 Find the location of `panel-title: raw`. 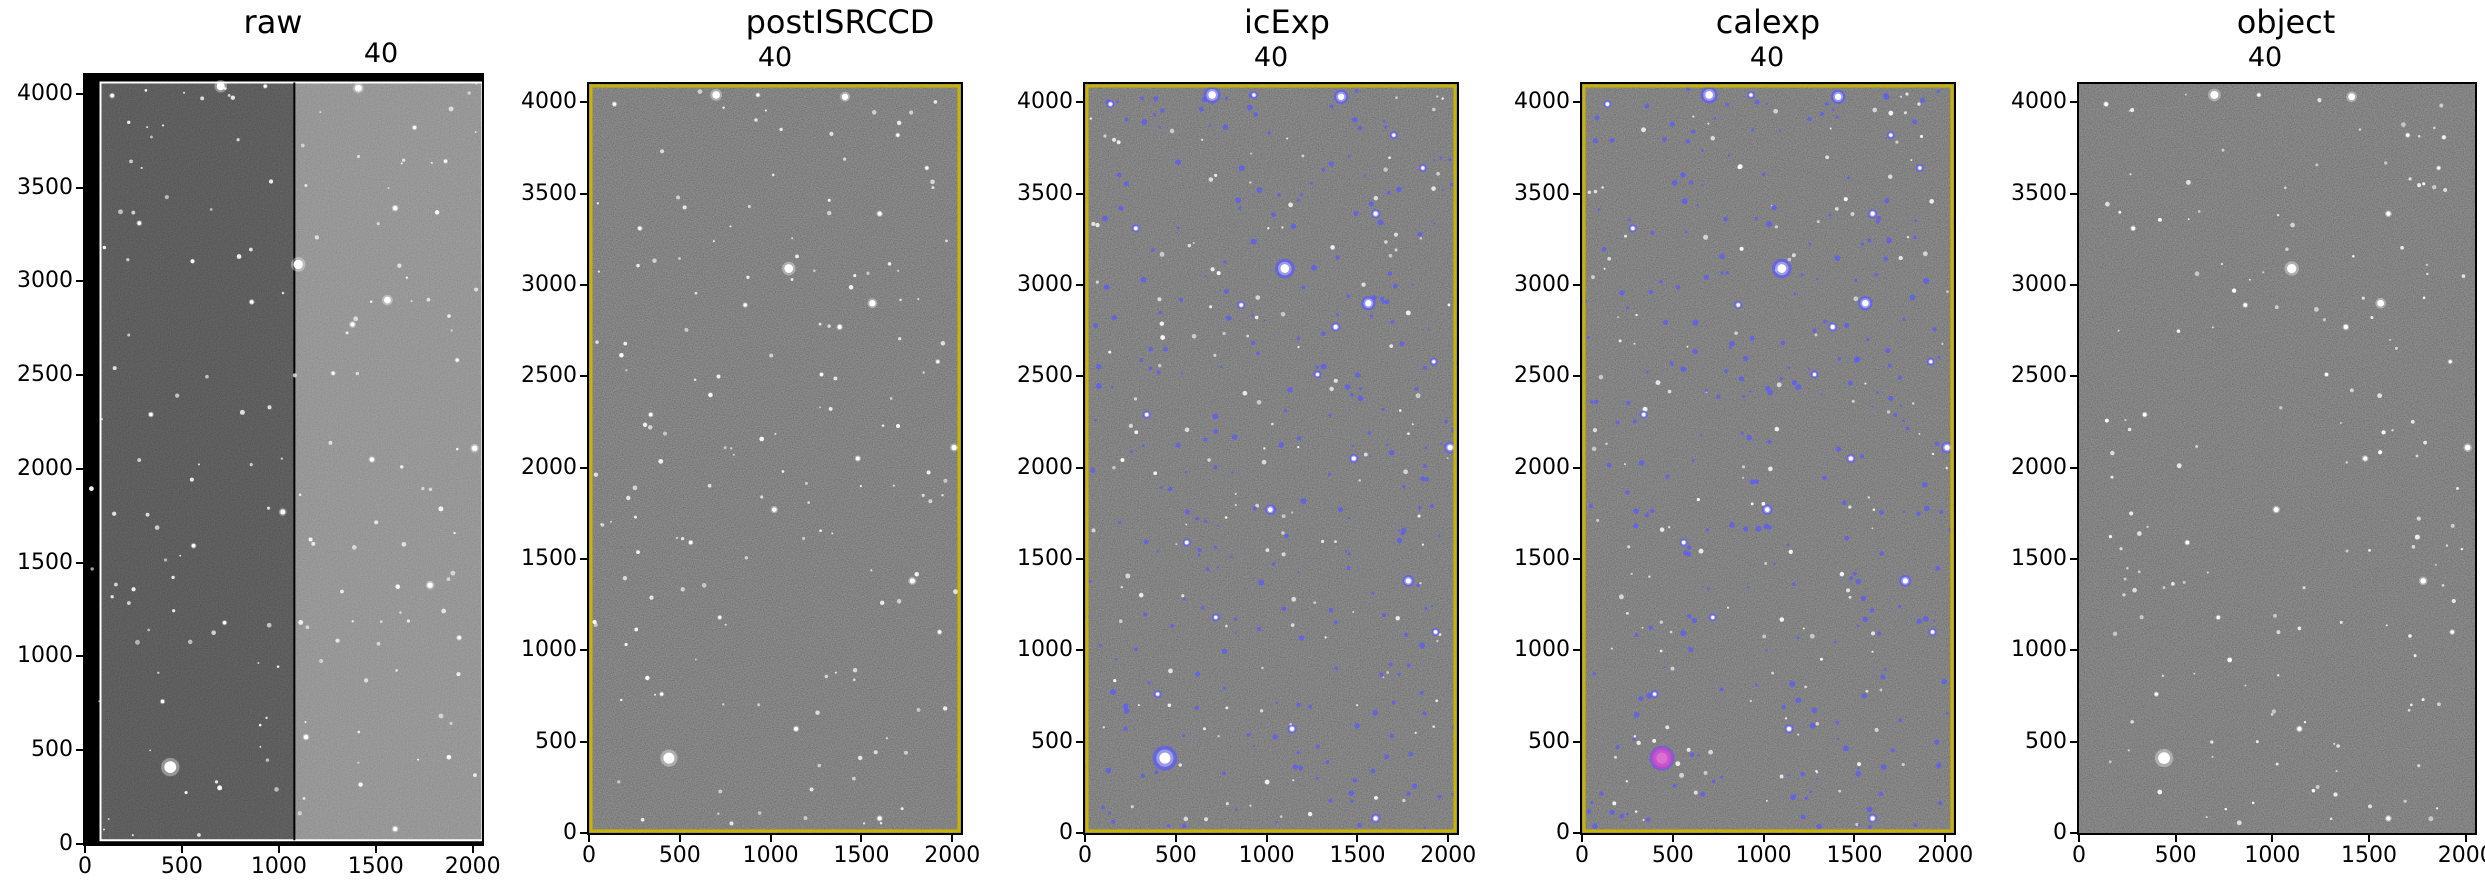

panel-title: raw is located at coordinates (273, 22).